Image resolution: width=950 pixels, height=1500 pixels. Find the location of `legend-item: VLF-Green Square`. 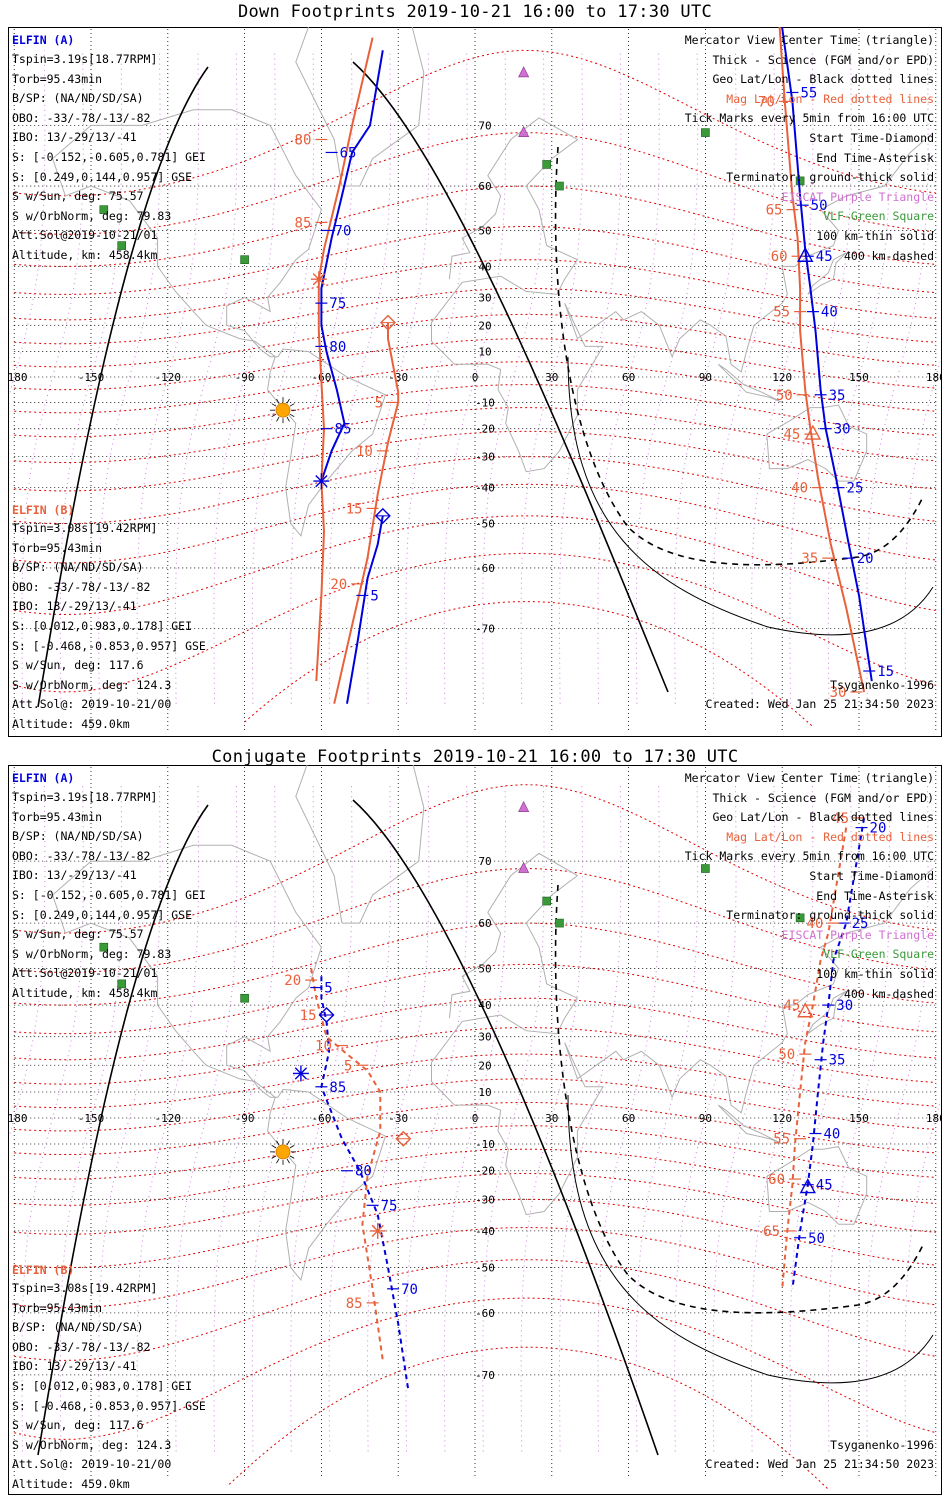

legend-item: VLF-Green Square is located at coordinates (878, 954).